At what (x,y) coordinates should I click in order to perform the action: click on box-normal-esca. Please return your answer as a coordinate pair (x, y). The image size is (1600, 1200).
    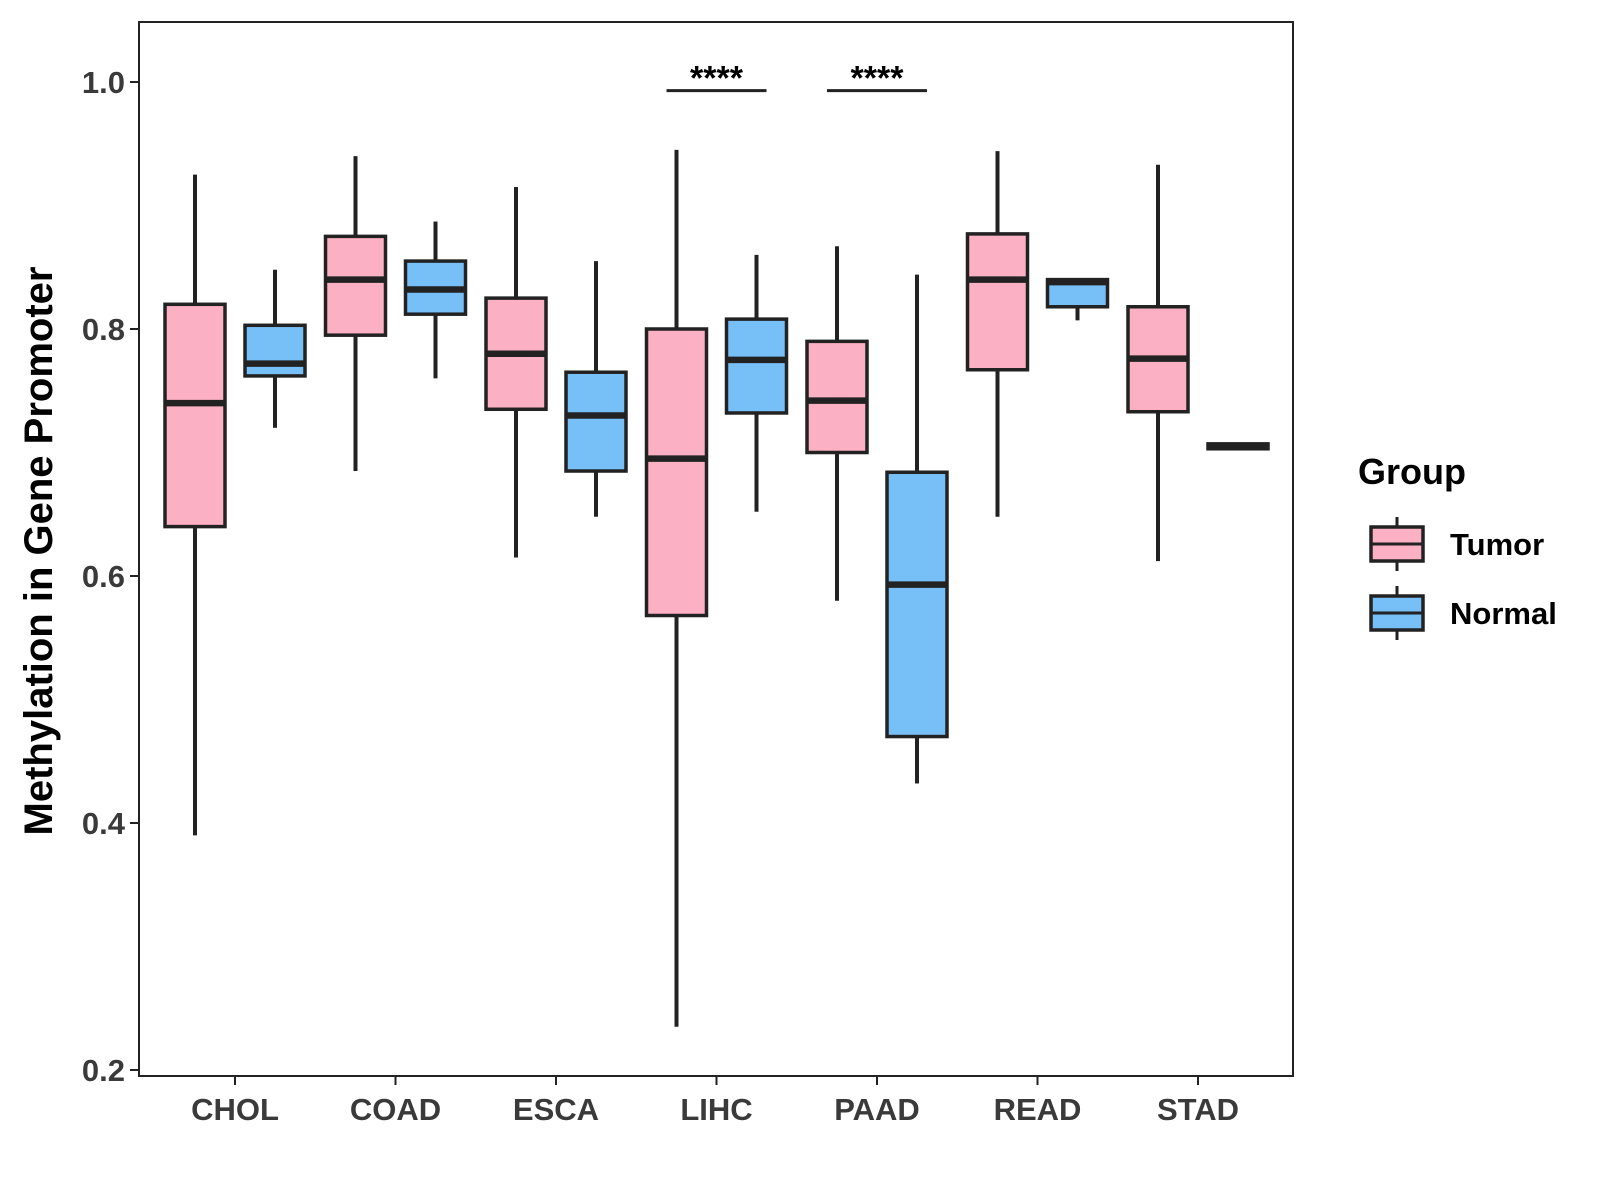
    Looking at the image, I should click on (596, 389).